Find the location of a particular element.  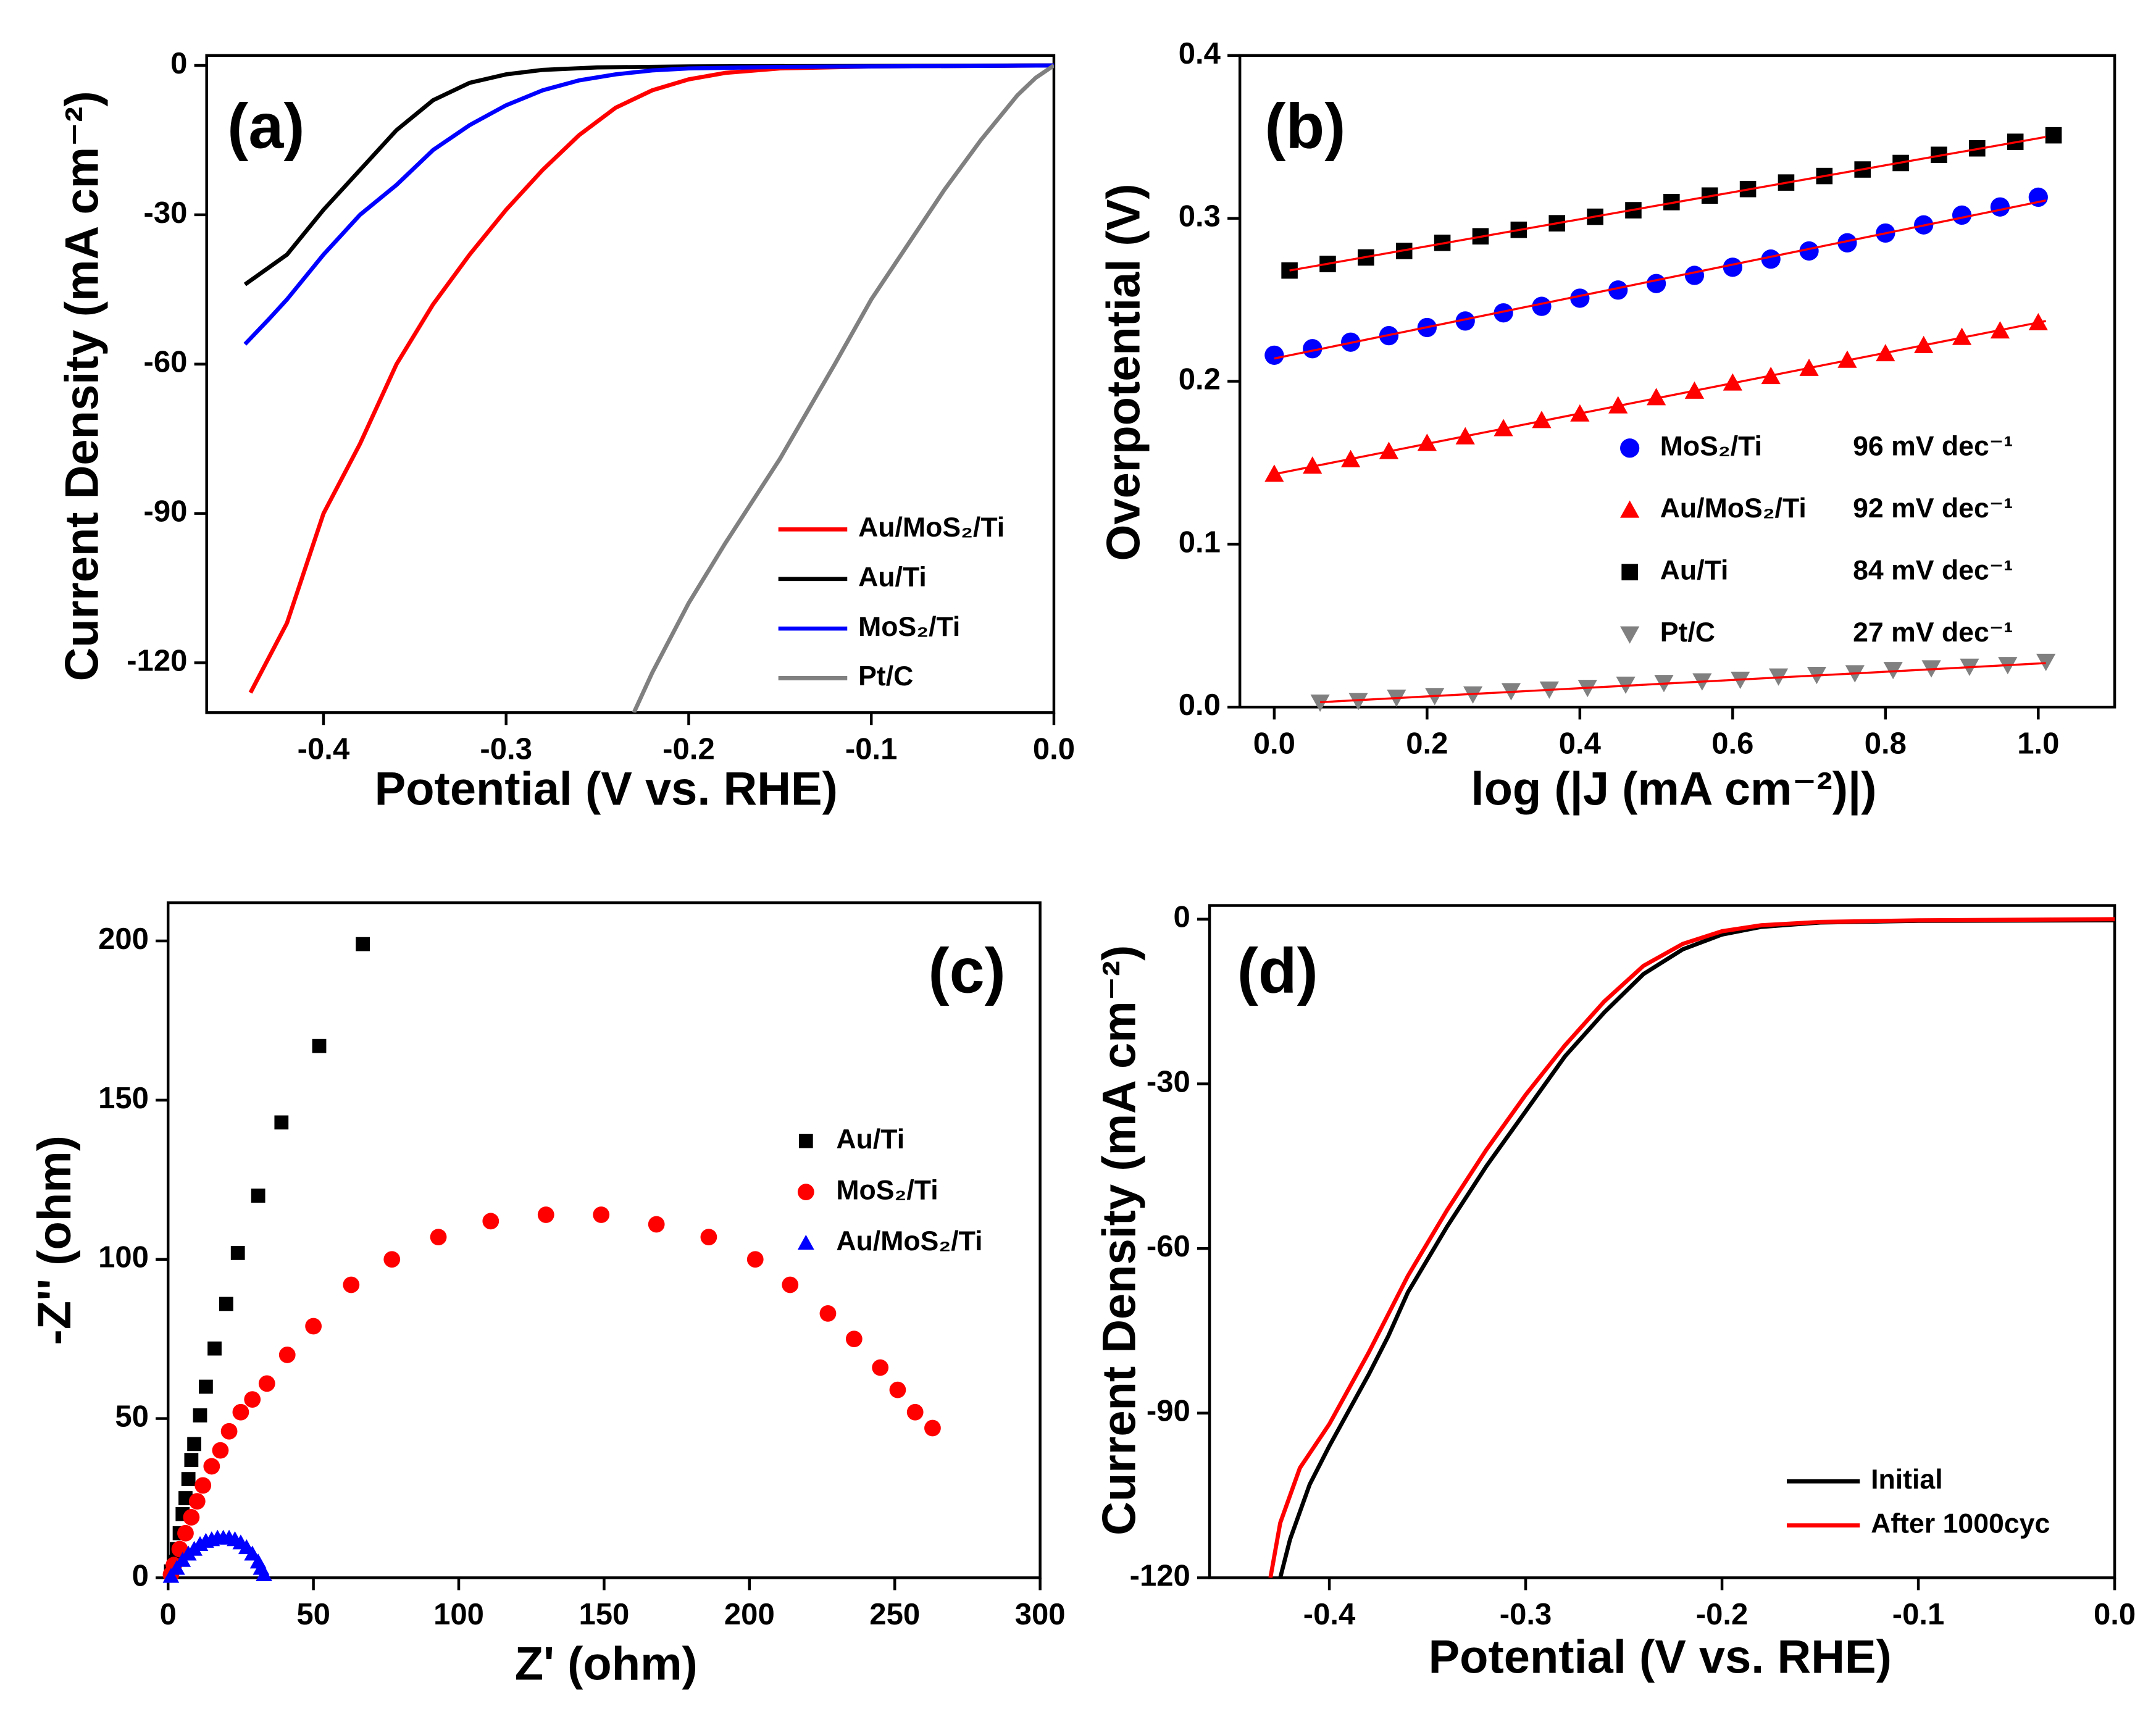

y-tick-label: 200 is located at coordinates (123, 939).